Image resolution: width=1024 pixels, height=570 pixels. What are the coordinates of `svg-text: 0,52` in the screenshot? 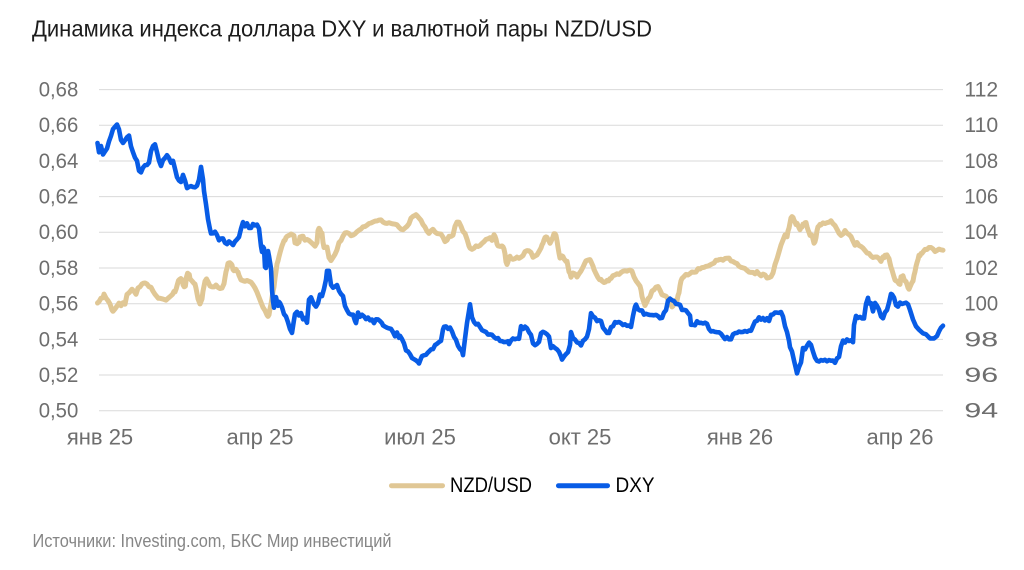 It's located at (59, 375).